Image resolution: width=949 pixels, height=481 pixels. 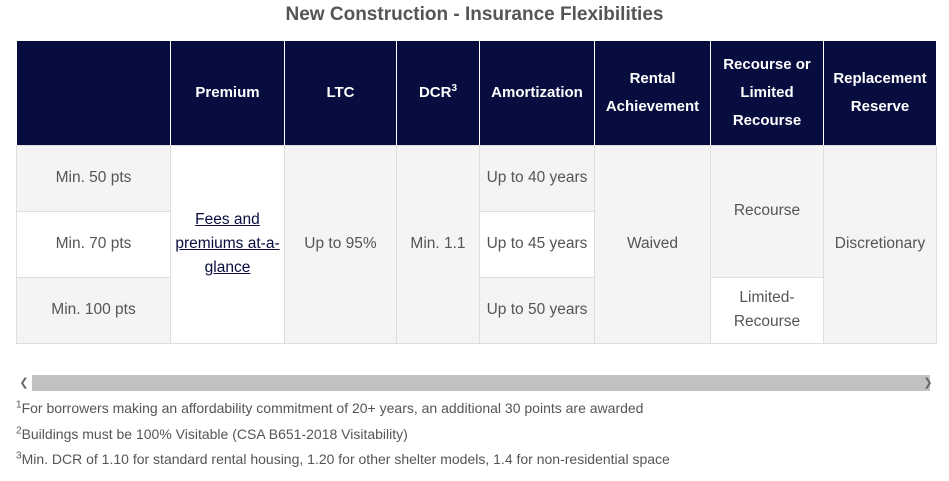 What do you see at coordinates (928, 383) in the screenshot?
I see `chevron-right-icon: ❯` at bounding box center [928, 383].